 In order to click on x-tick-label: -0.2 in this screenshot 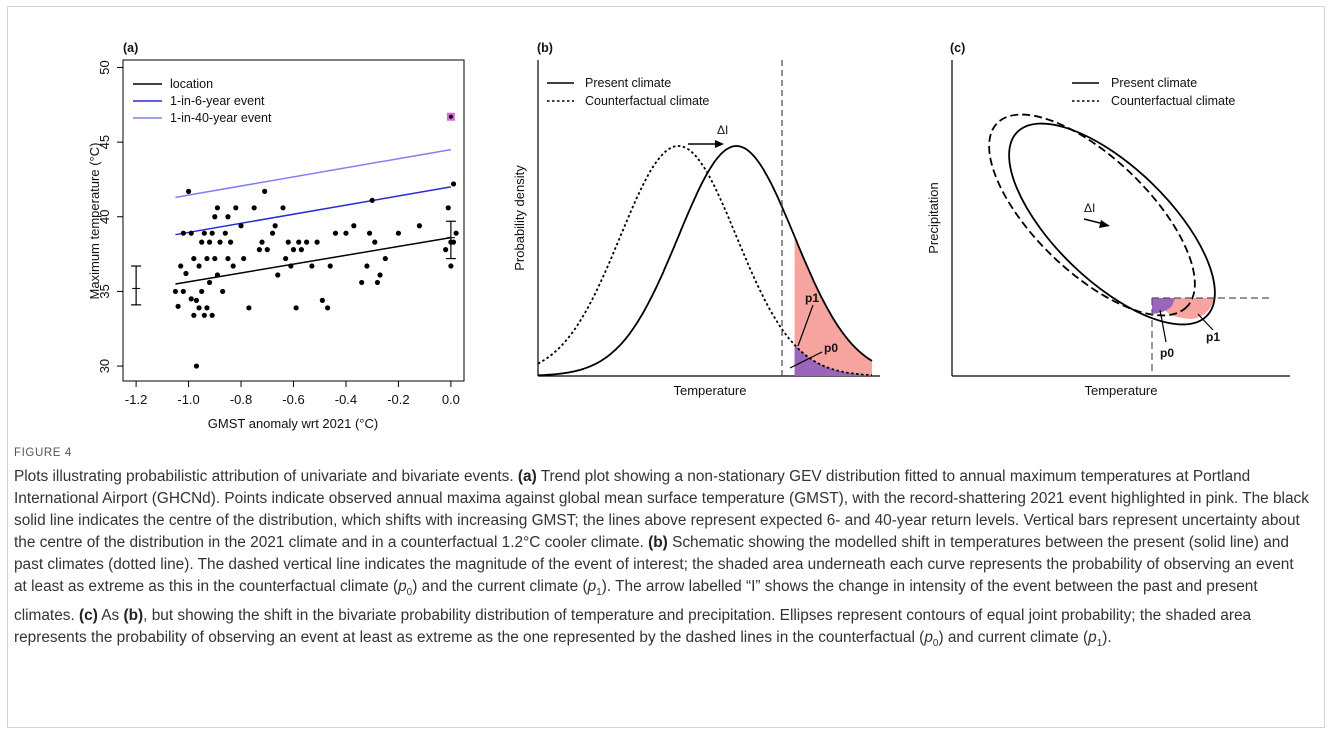, I will do `click(398, 399)`.